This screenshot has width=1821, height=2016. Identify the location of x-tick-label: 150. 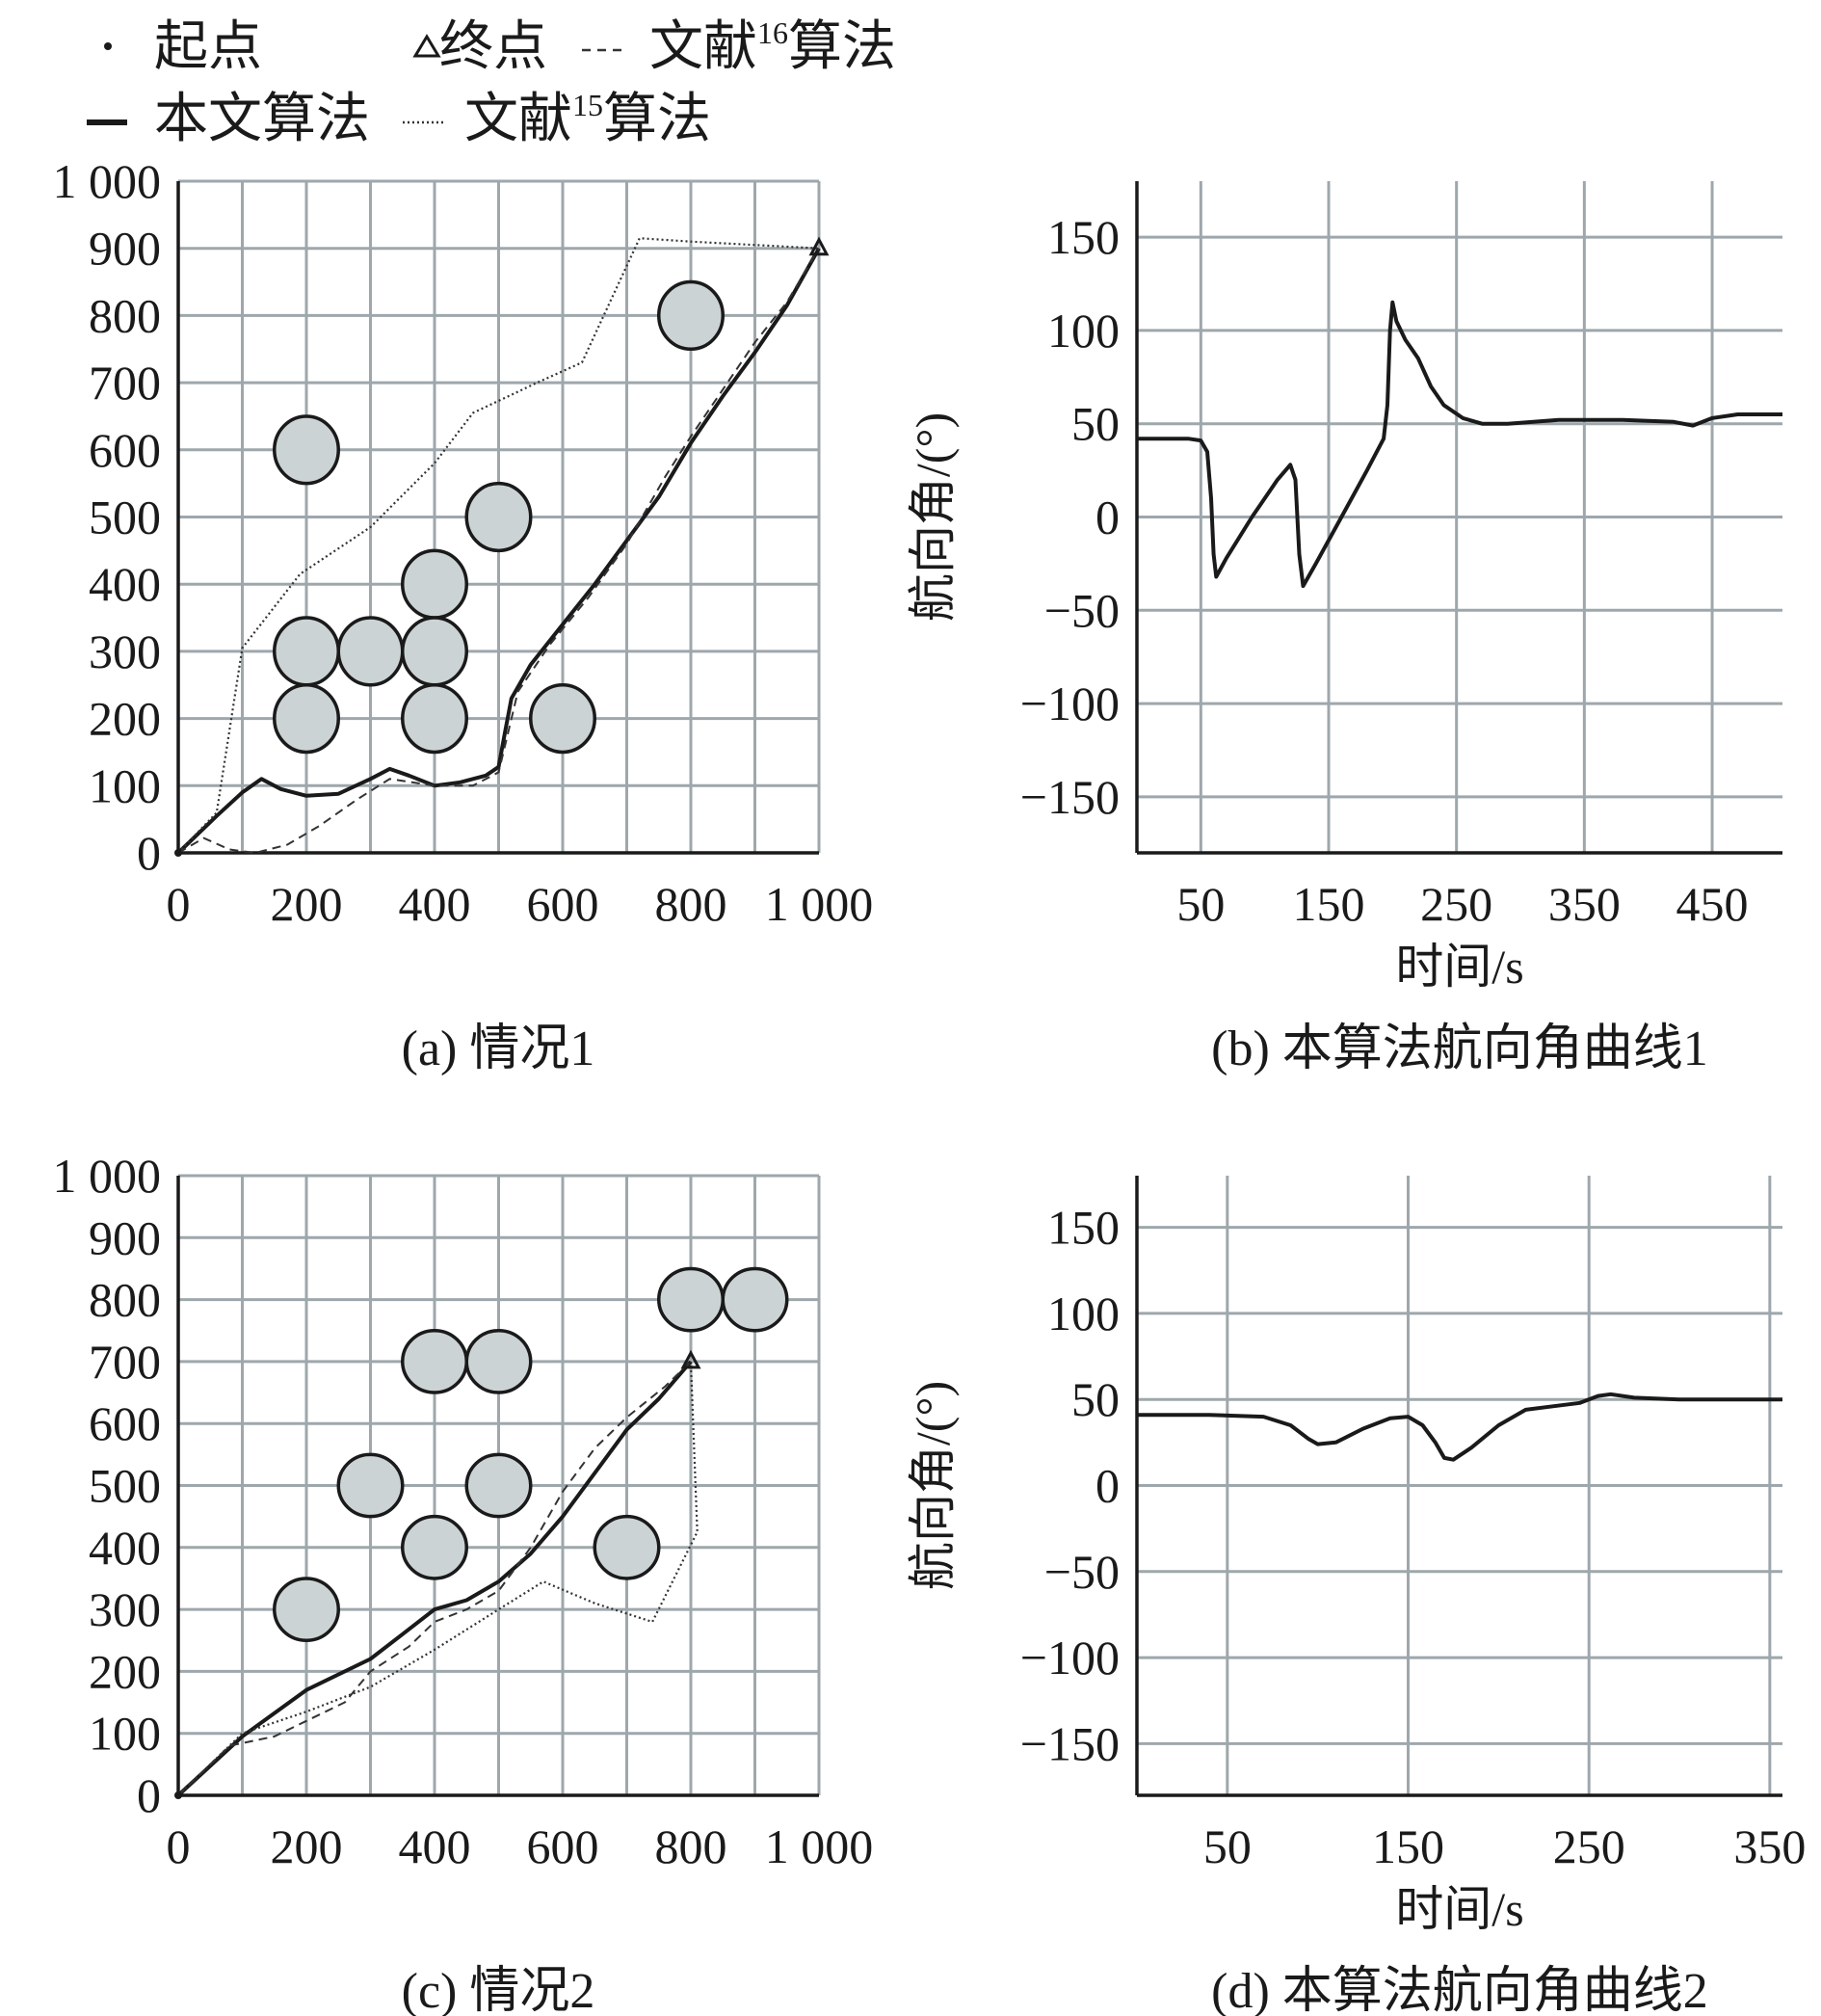
(1408, 1846).